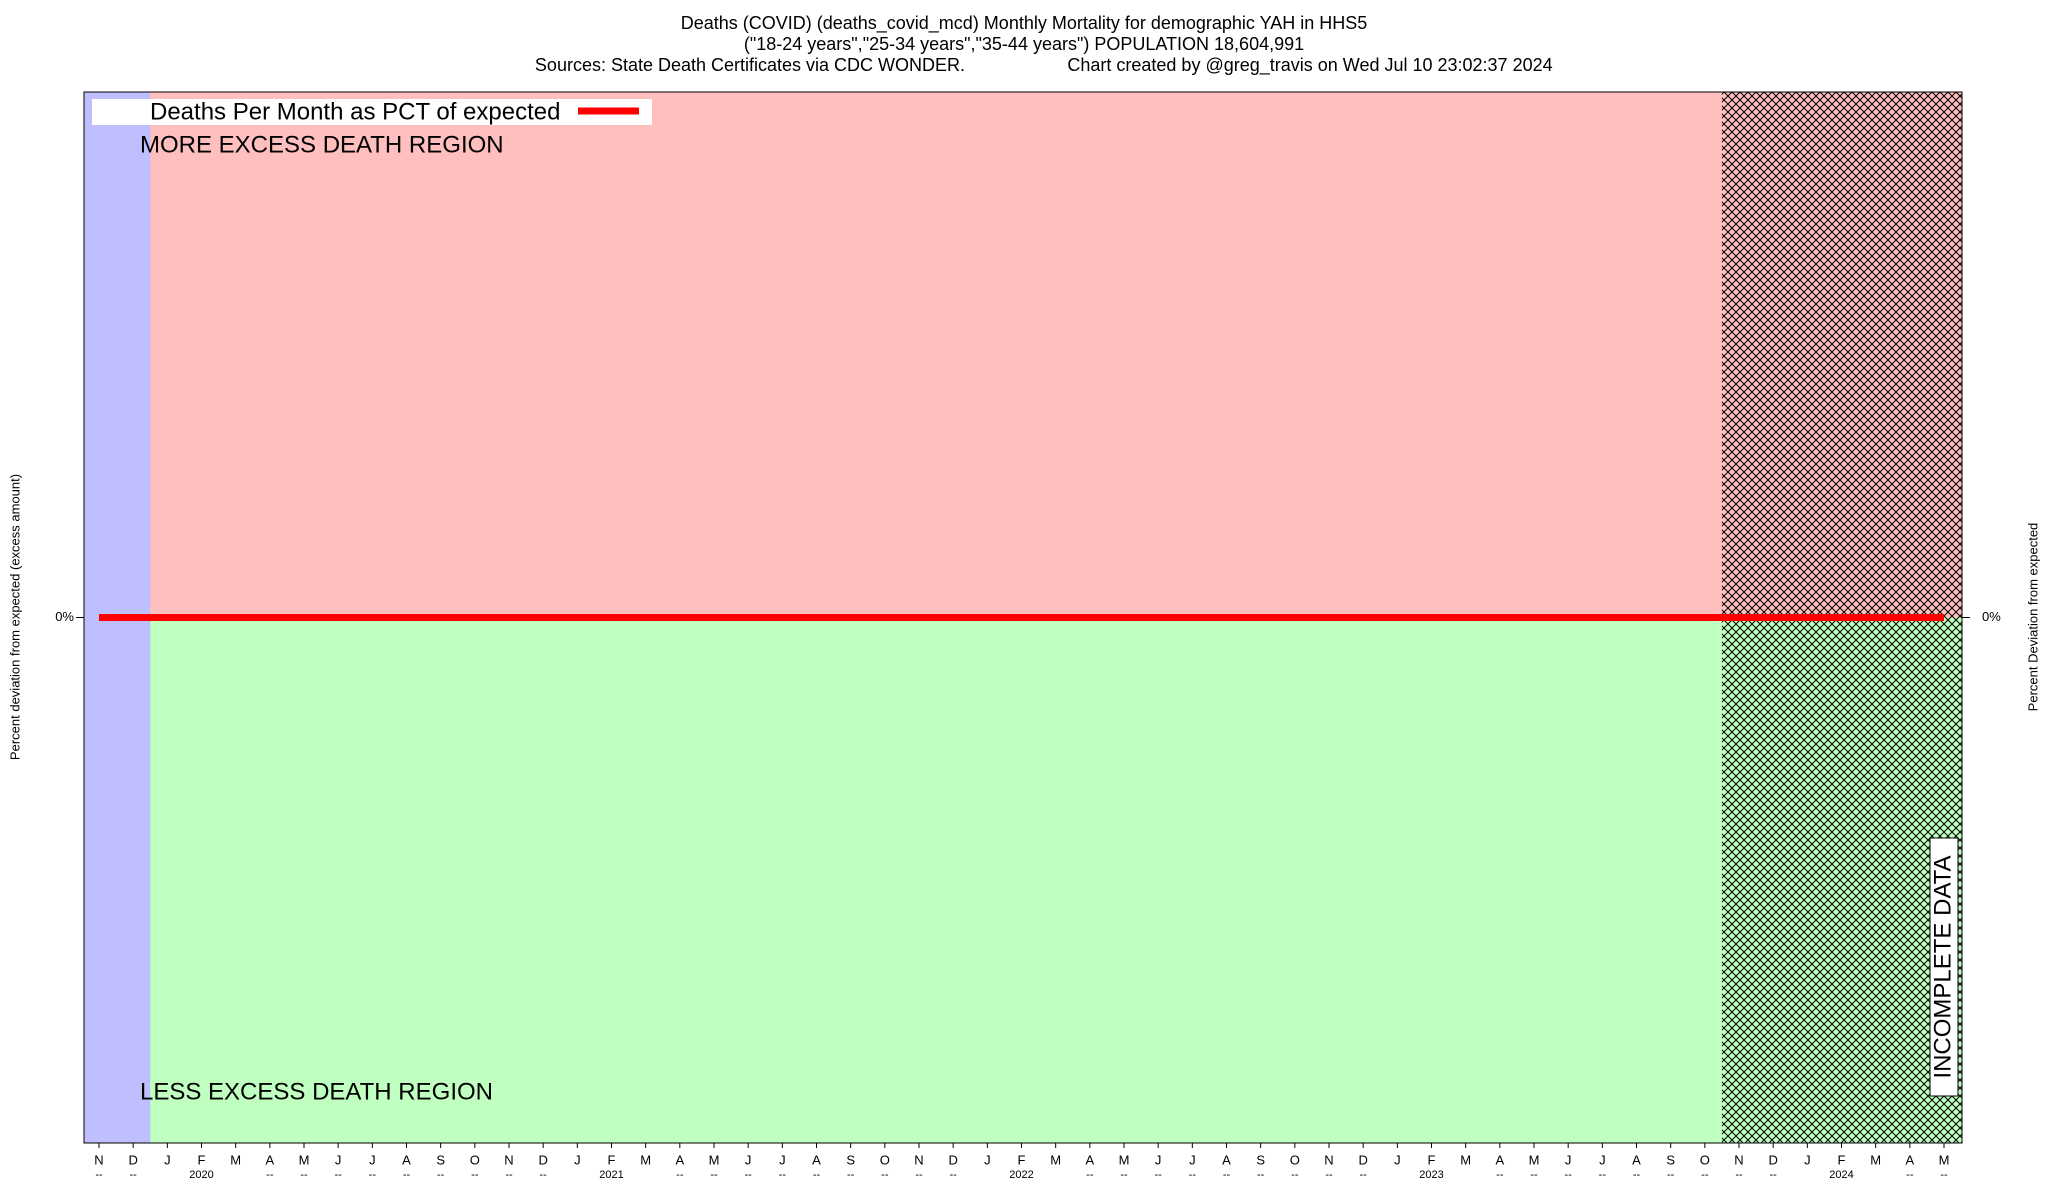 The height and width of the screenshot is (1200, 2048). Describe the element at coordinates (316, 1091) in the screenshot. I see `annotation: LESS EXCESS DEATH REGION` at that location.